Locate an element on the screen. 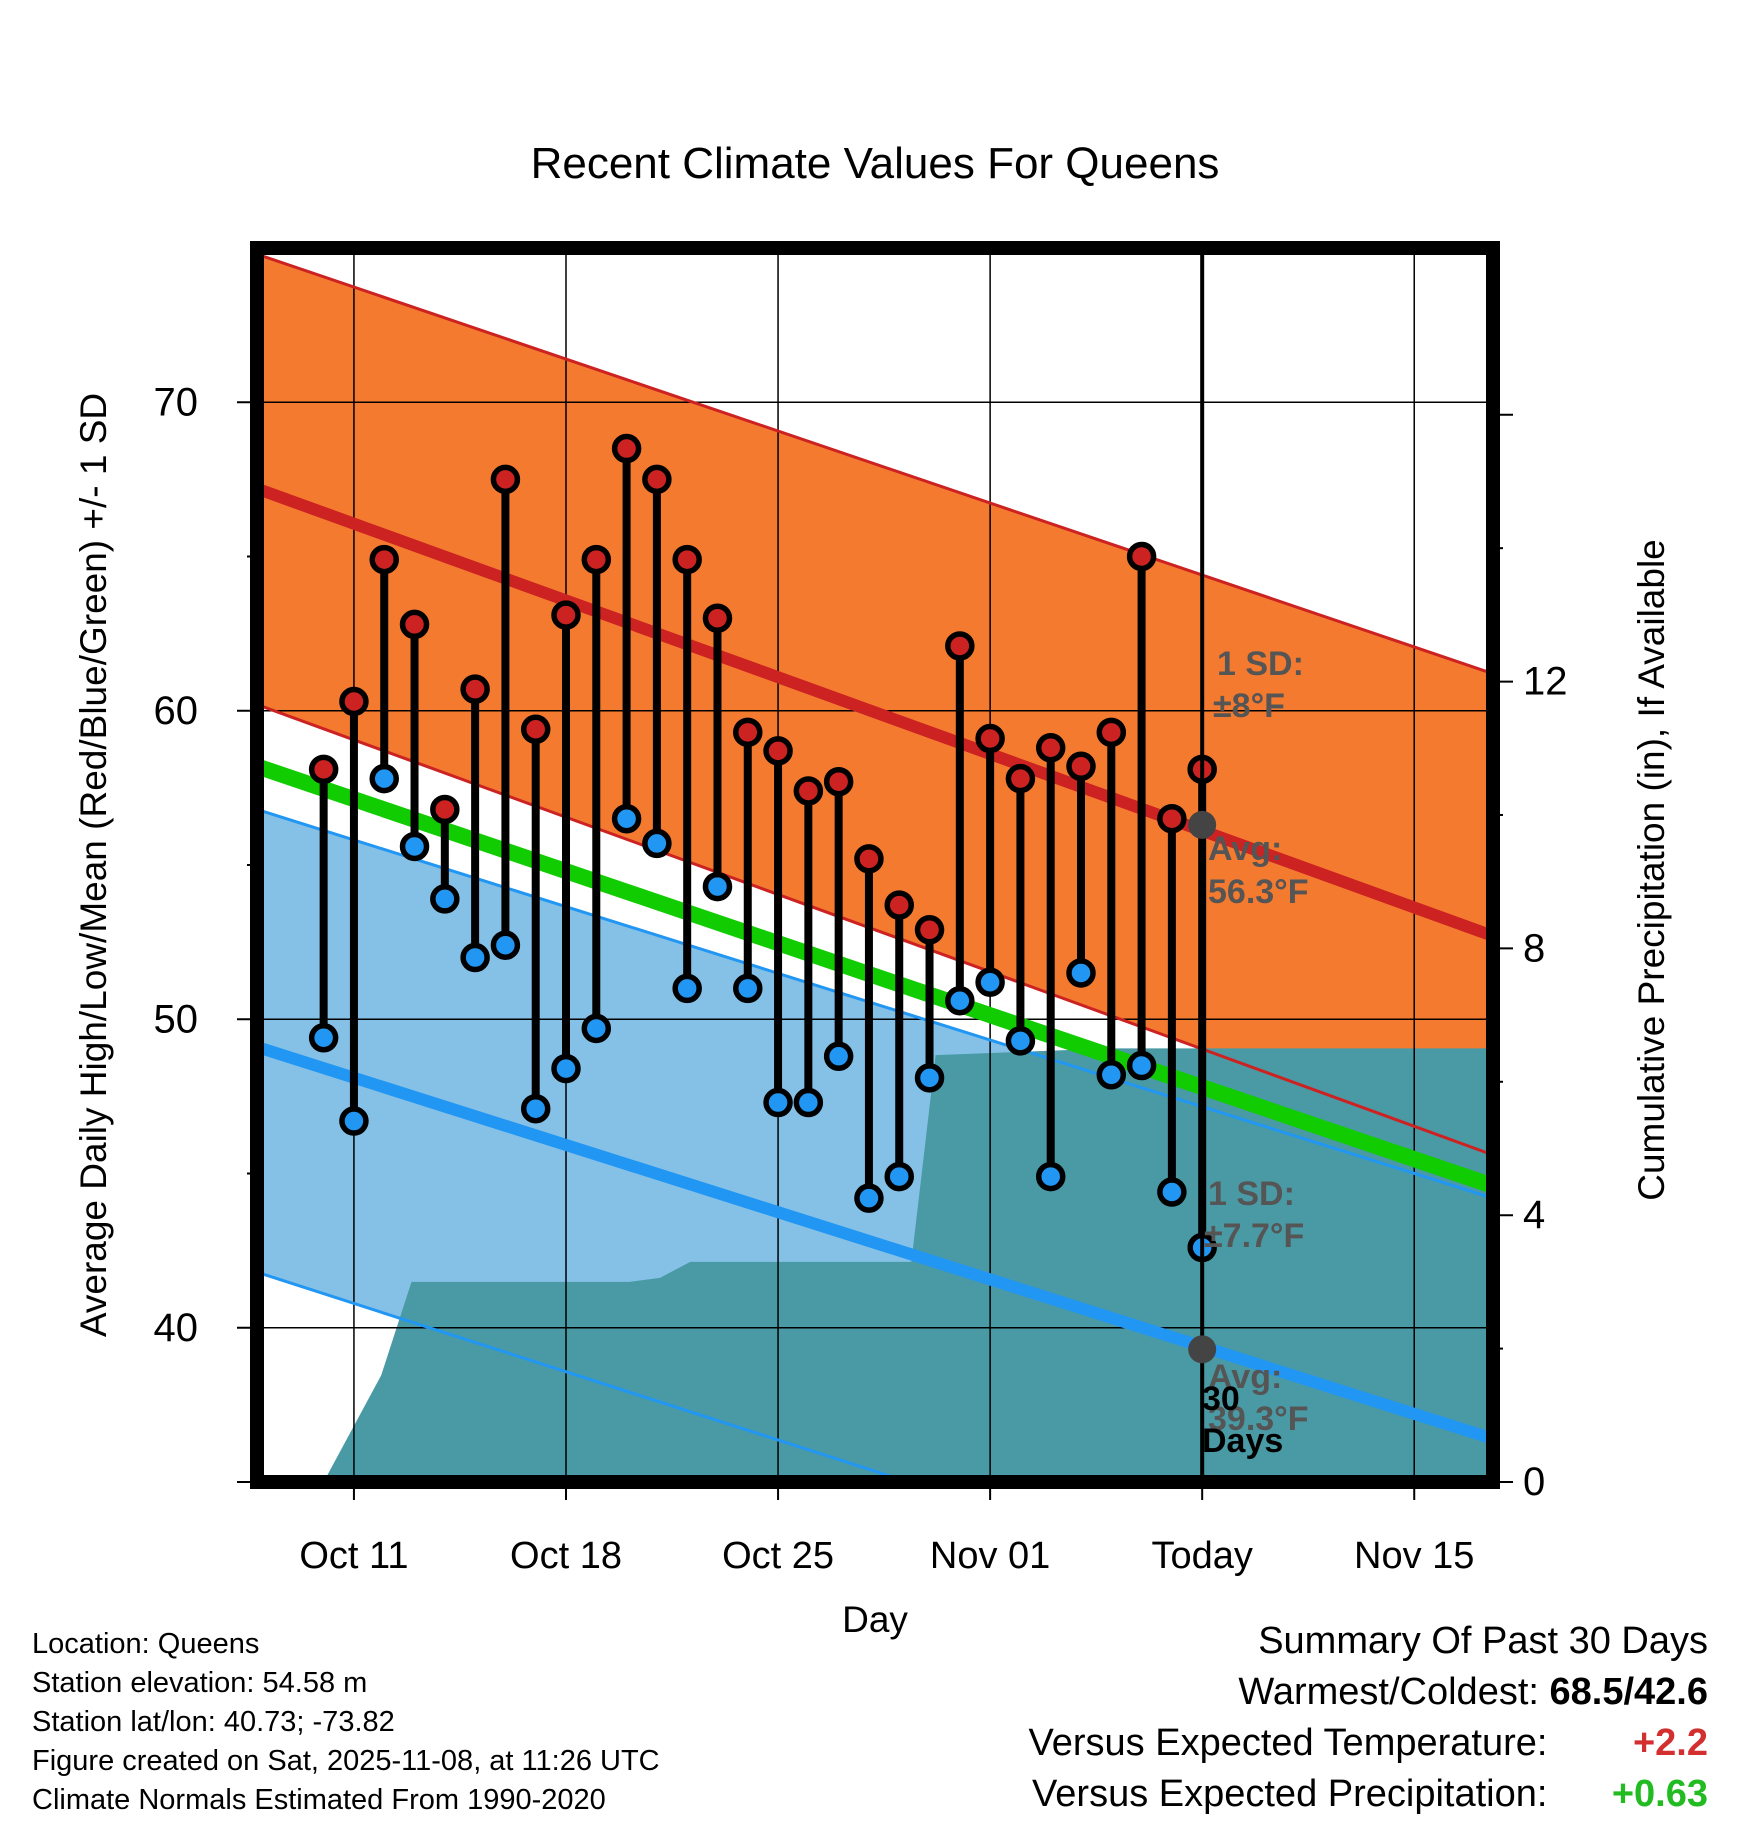 The height and width of the screenshot is (1828, 1748). info-latlon: Station lat/lon: 40.73; -73.82 is located at coordinates (213, 1722).